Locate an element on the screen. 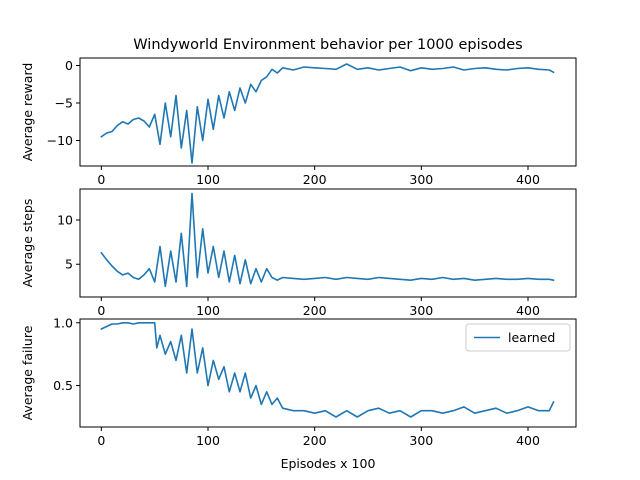 This screenshot has height=480, width=640. legend-label: learned is located at coordinates (531, 337).